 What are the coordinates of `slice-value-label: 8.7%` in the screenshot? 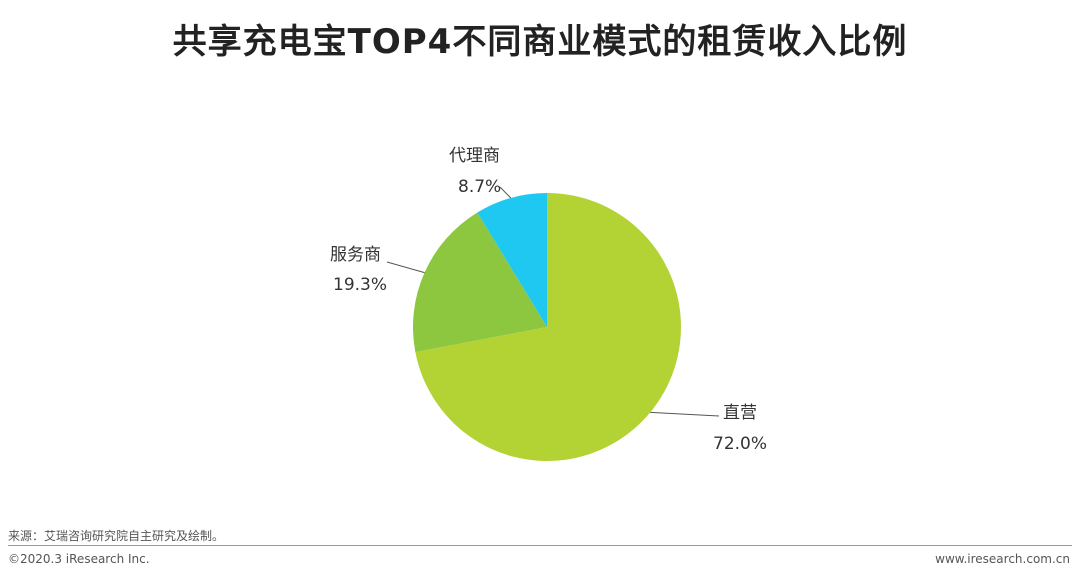 It's located at (479, 187).